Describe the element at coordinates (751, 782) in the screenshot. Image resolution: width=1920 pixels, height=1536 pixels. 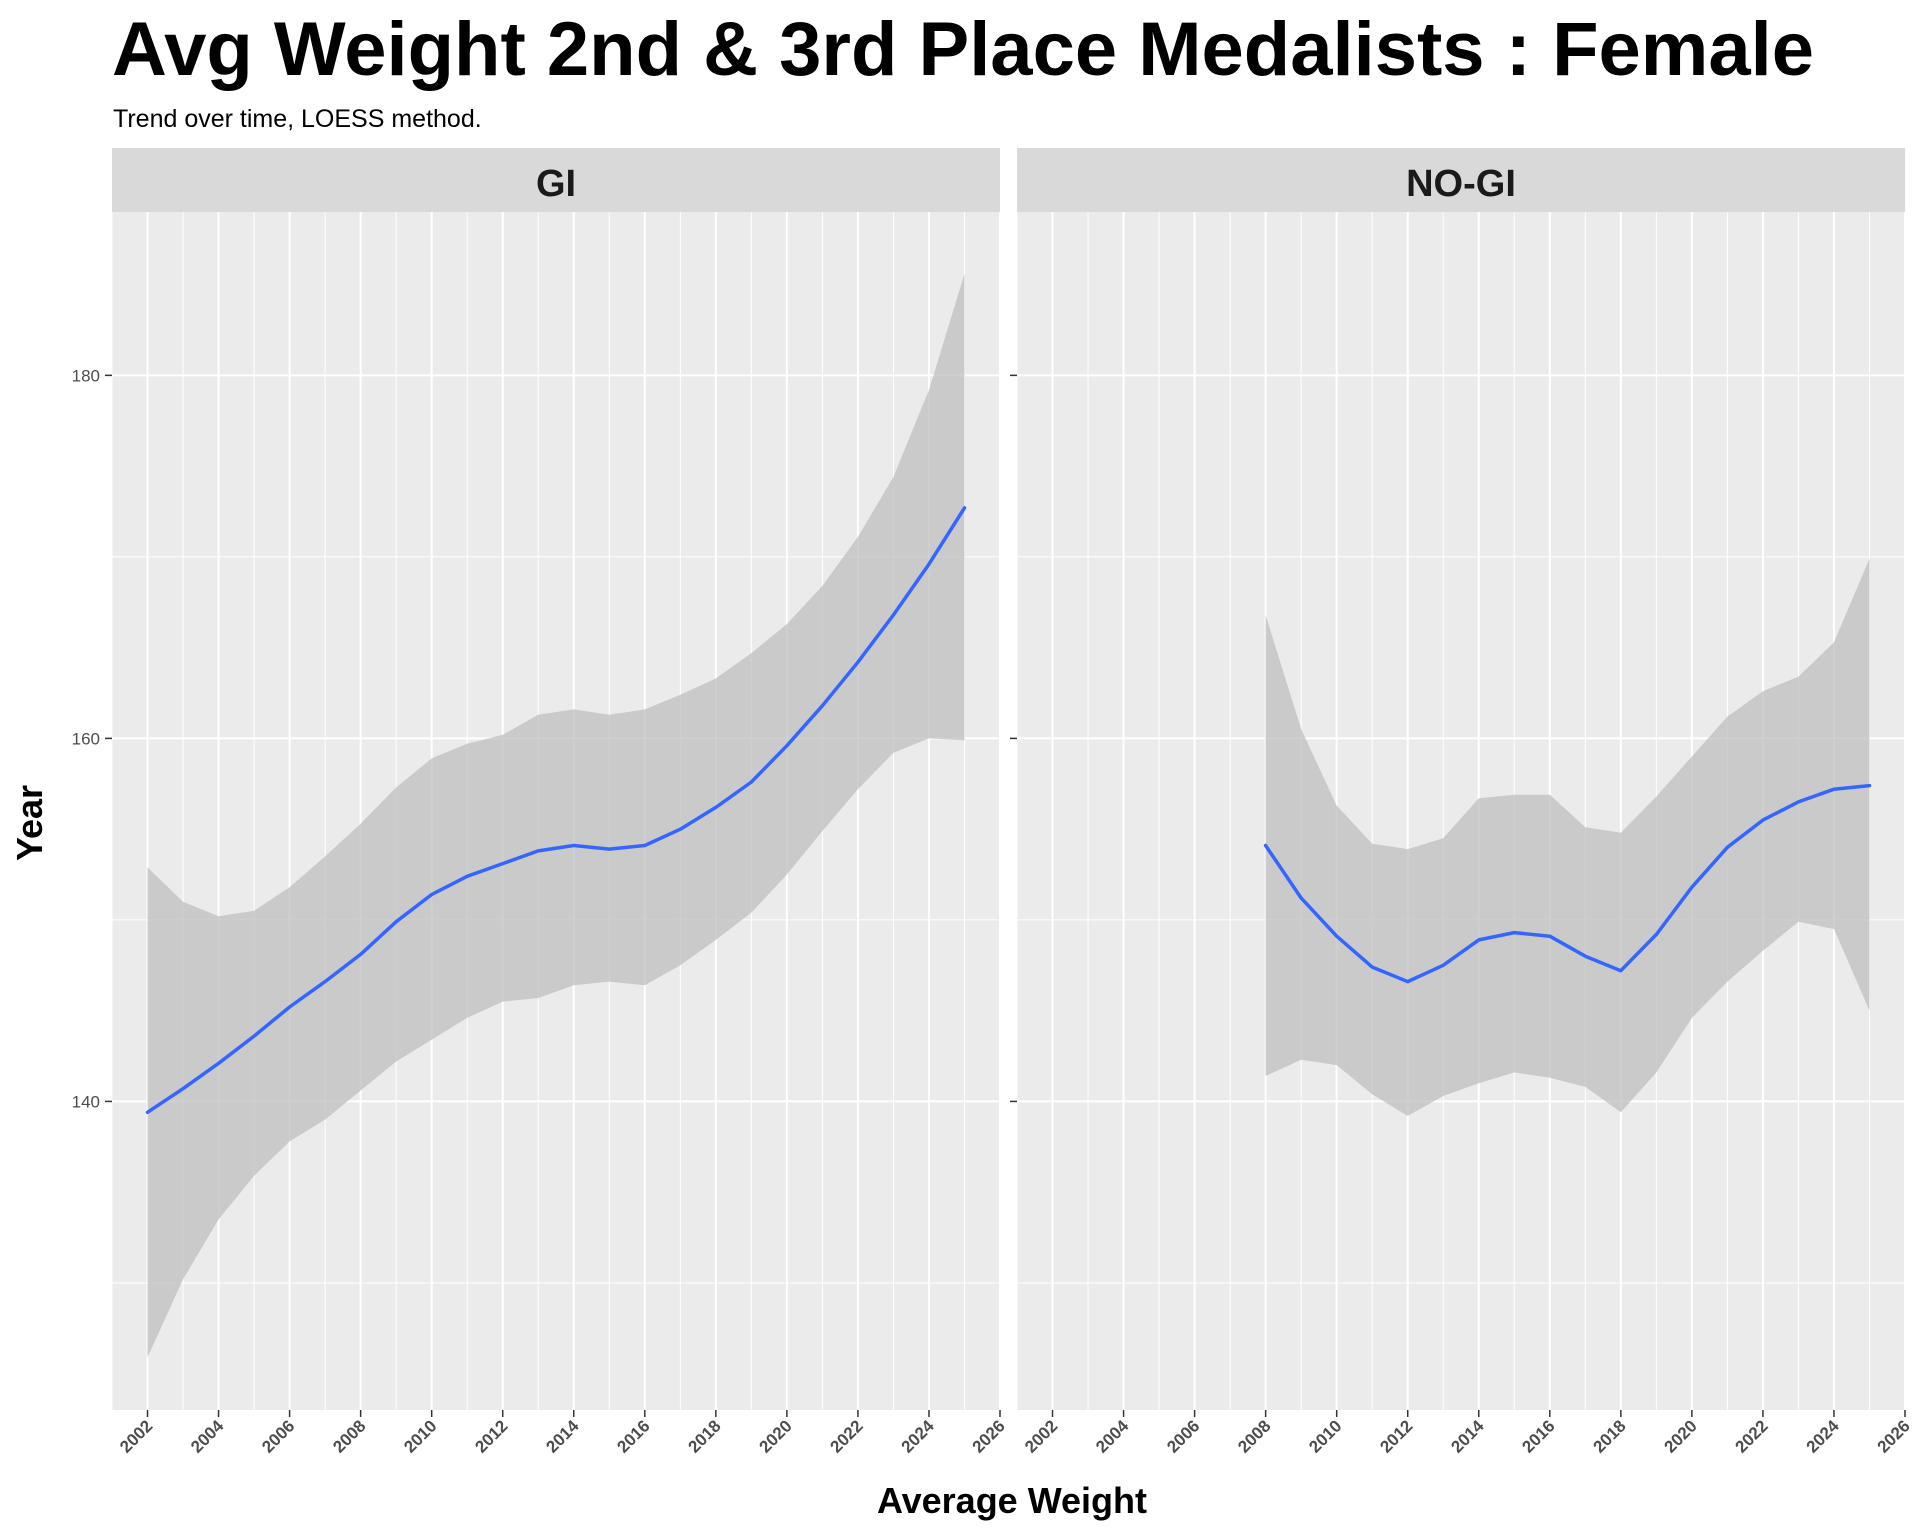
I see `data-point-gi-2019` at that location.